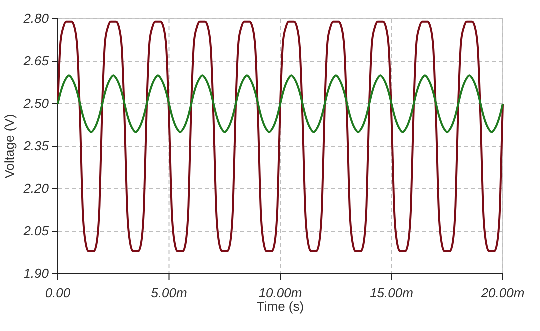  Describe the element at coordinates (37, 274) in the screenshot. I see `y-tick-label: 1.90` at that location.